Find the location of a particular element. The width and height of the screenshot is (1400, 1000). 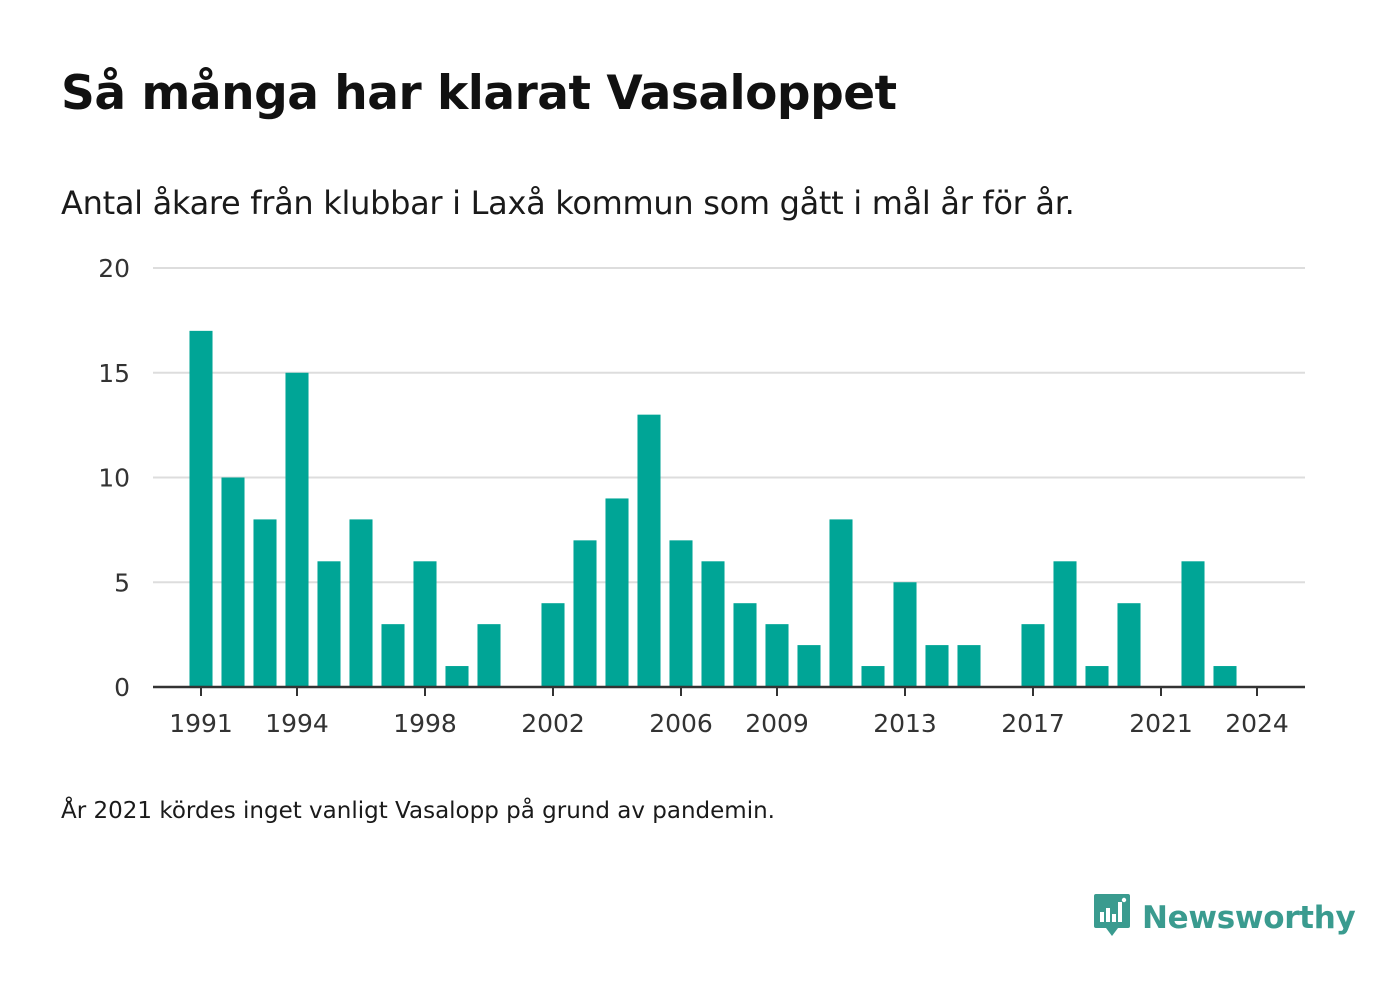

y-tick-label: 20 is located at coordinates (114, 268).